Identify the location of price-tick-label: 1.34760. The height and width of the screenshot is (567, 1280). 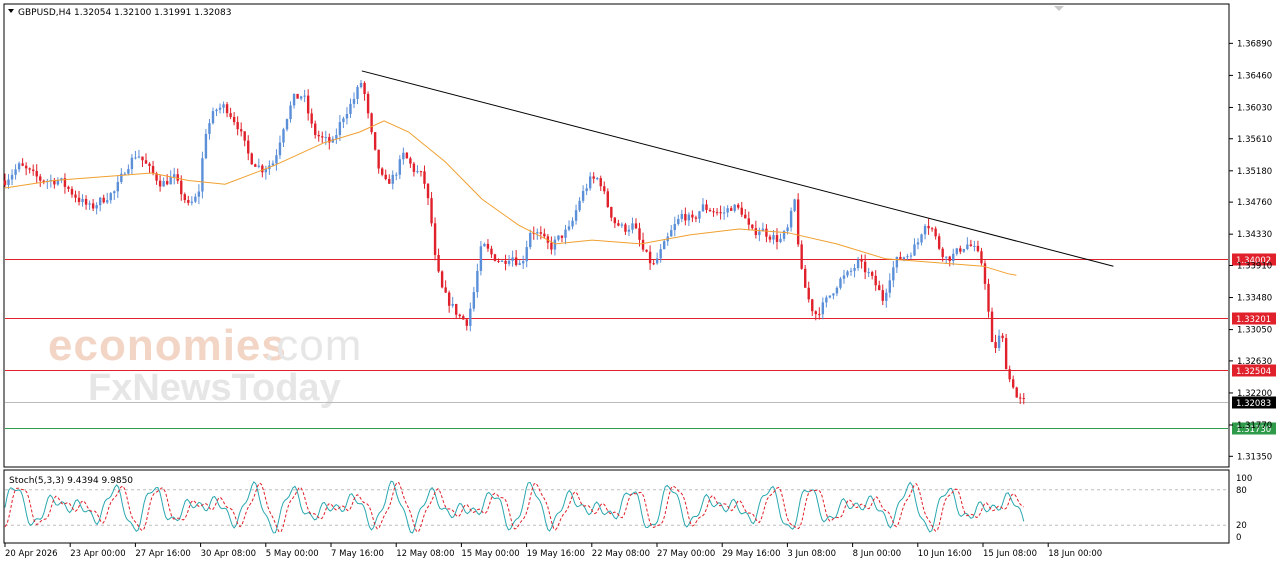
(1254, 203).